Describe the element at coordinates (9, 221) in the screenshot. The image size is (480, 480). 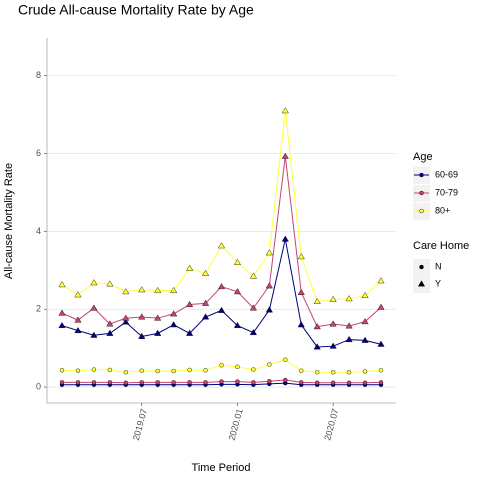
I see `y-axis-label: All-cause Mortality Rate` at that location.